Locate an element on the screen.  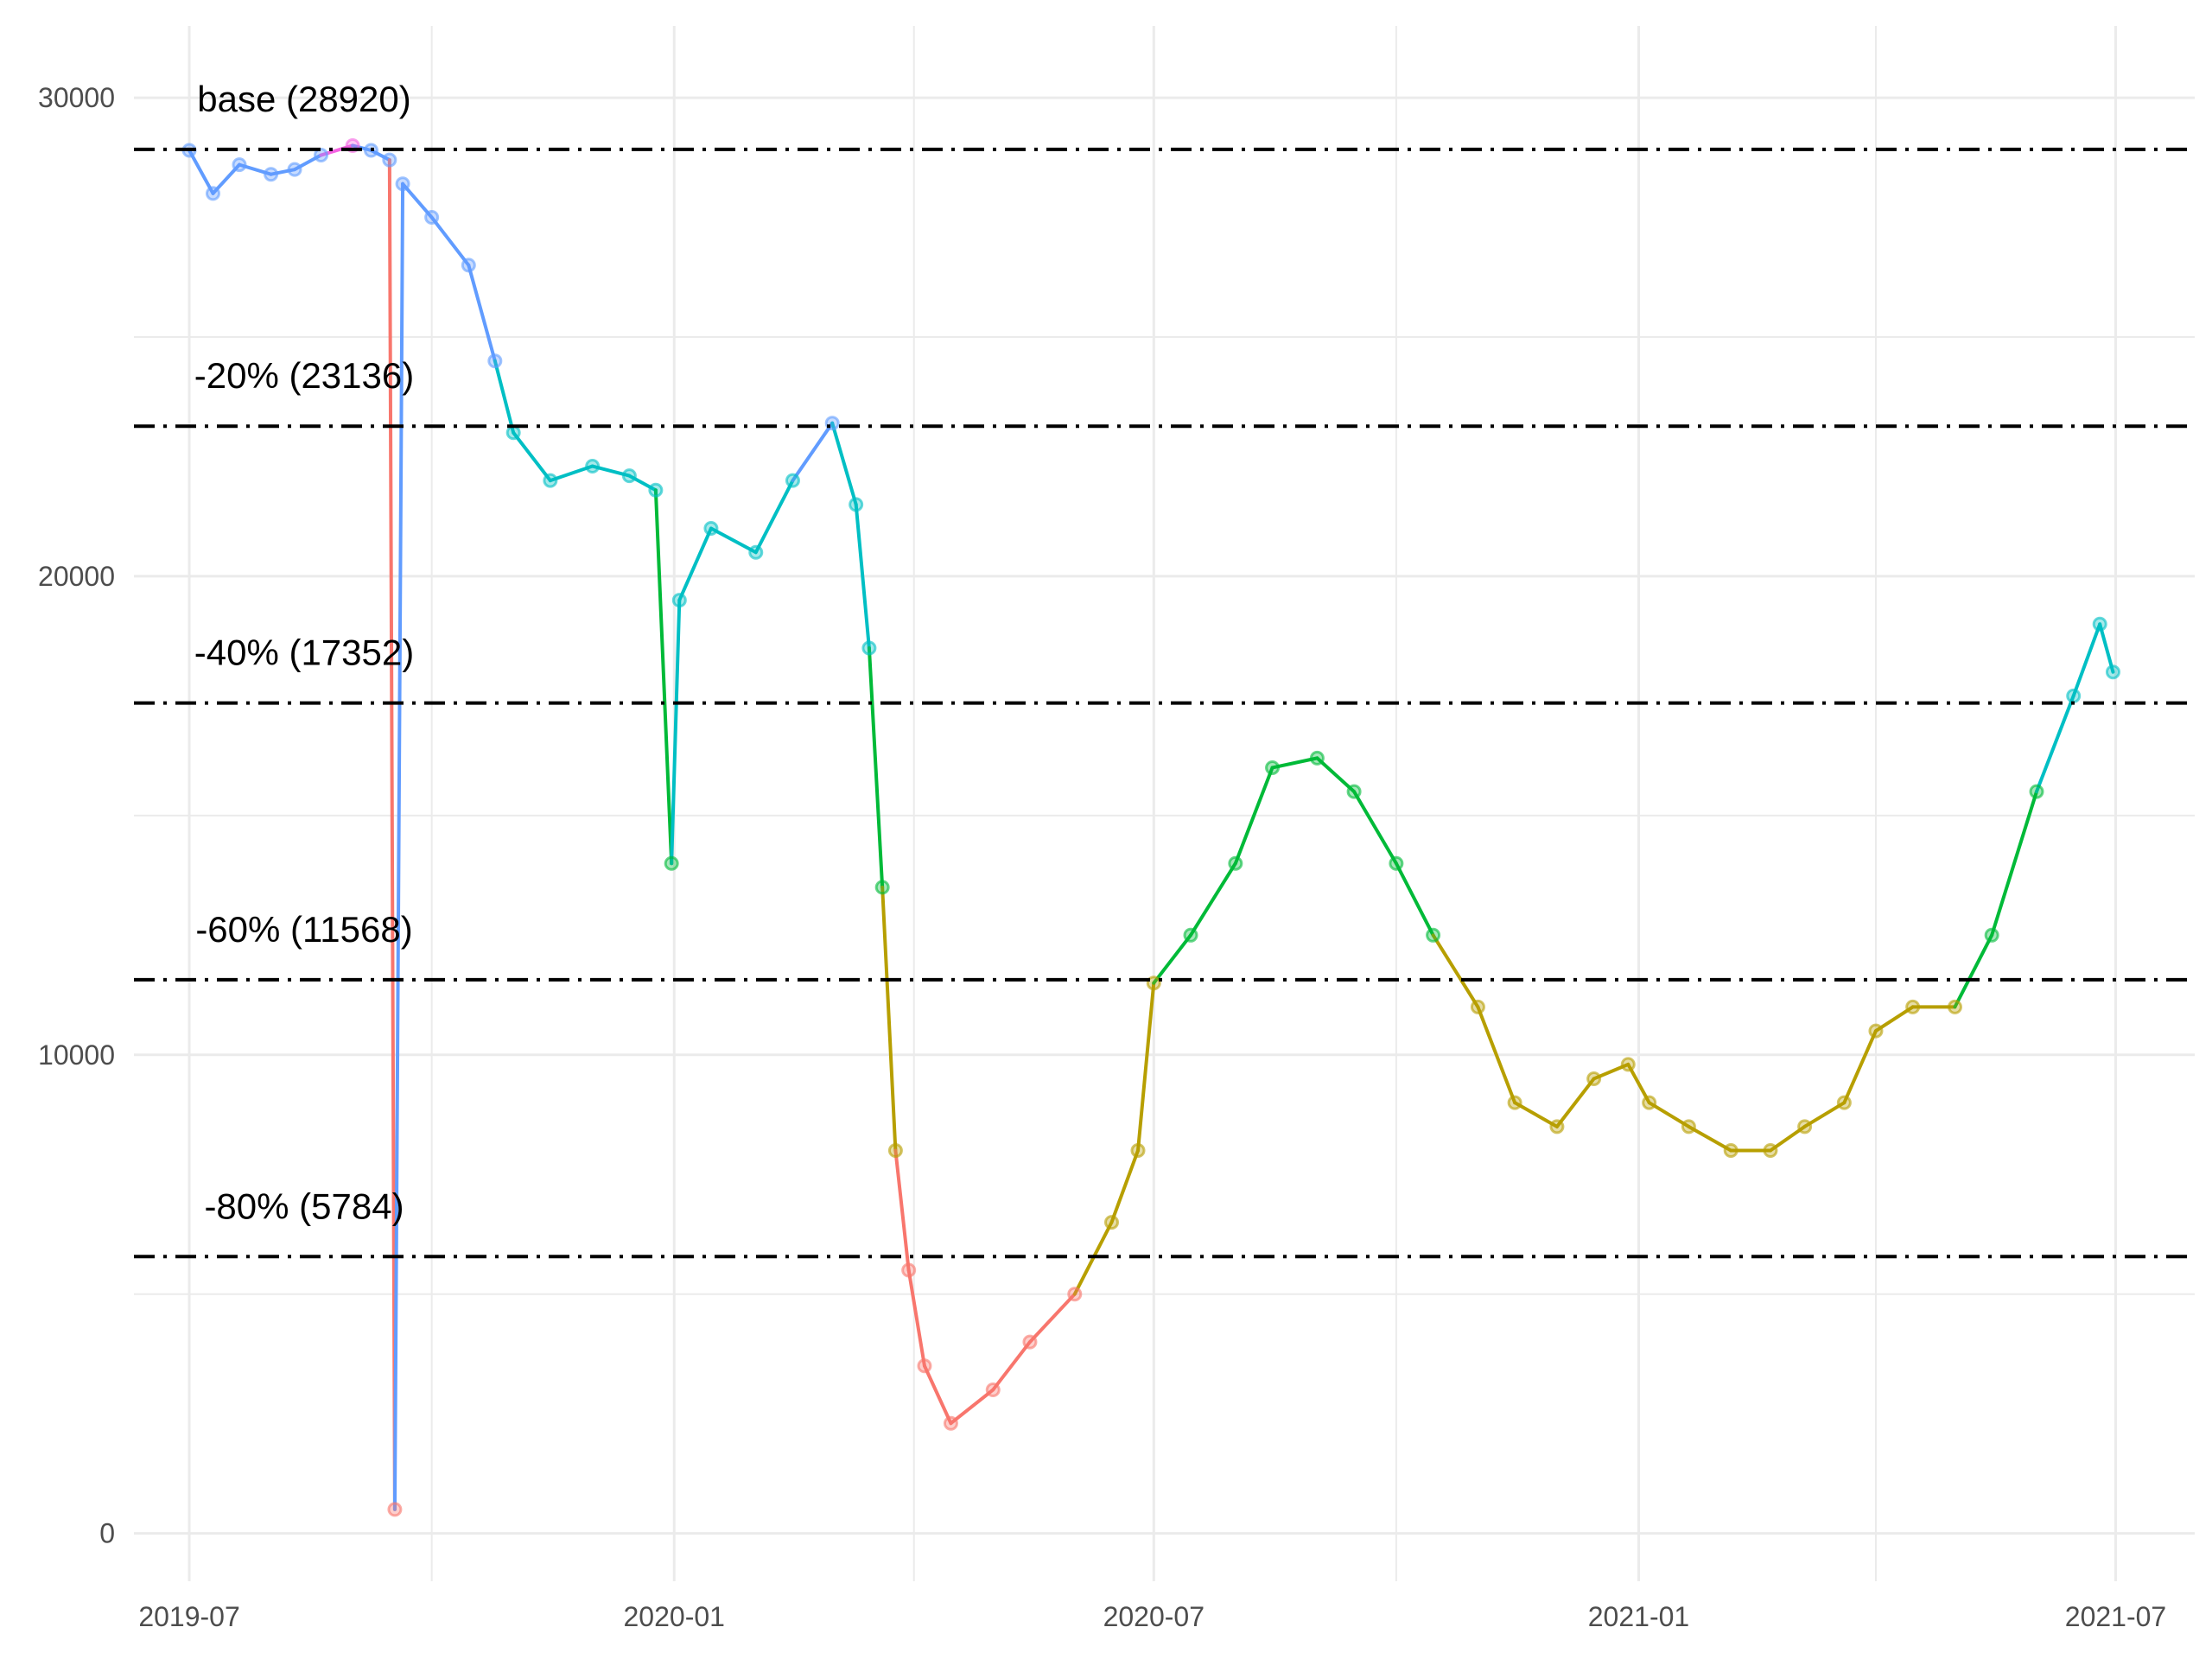
reference-label: -80% (5784) is located at coordinates (304, 1205).